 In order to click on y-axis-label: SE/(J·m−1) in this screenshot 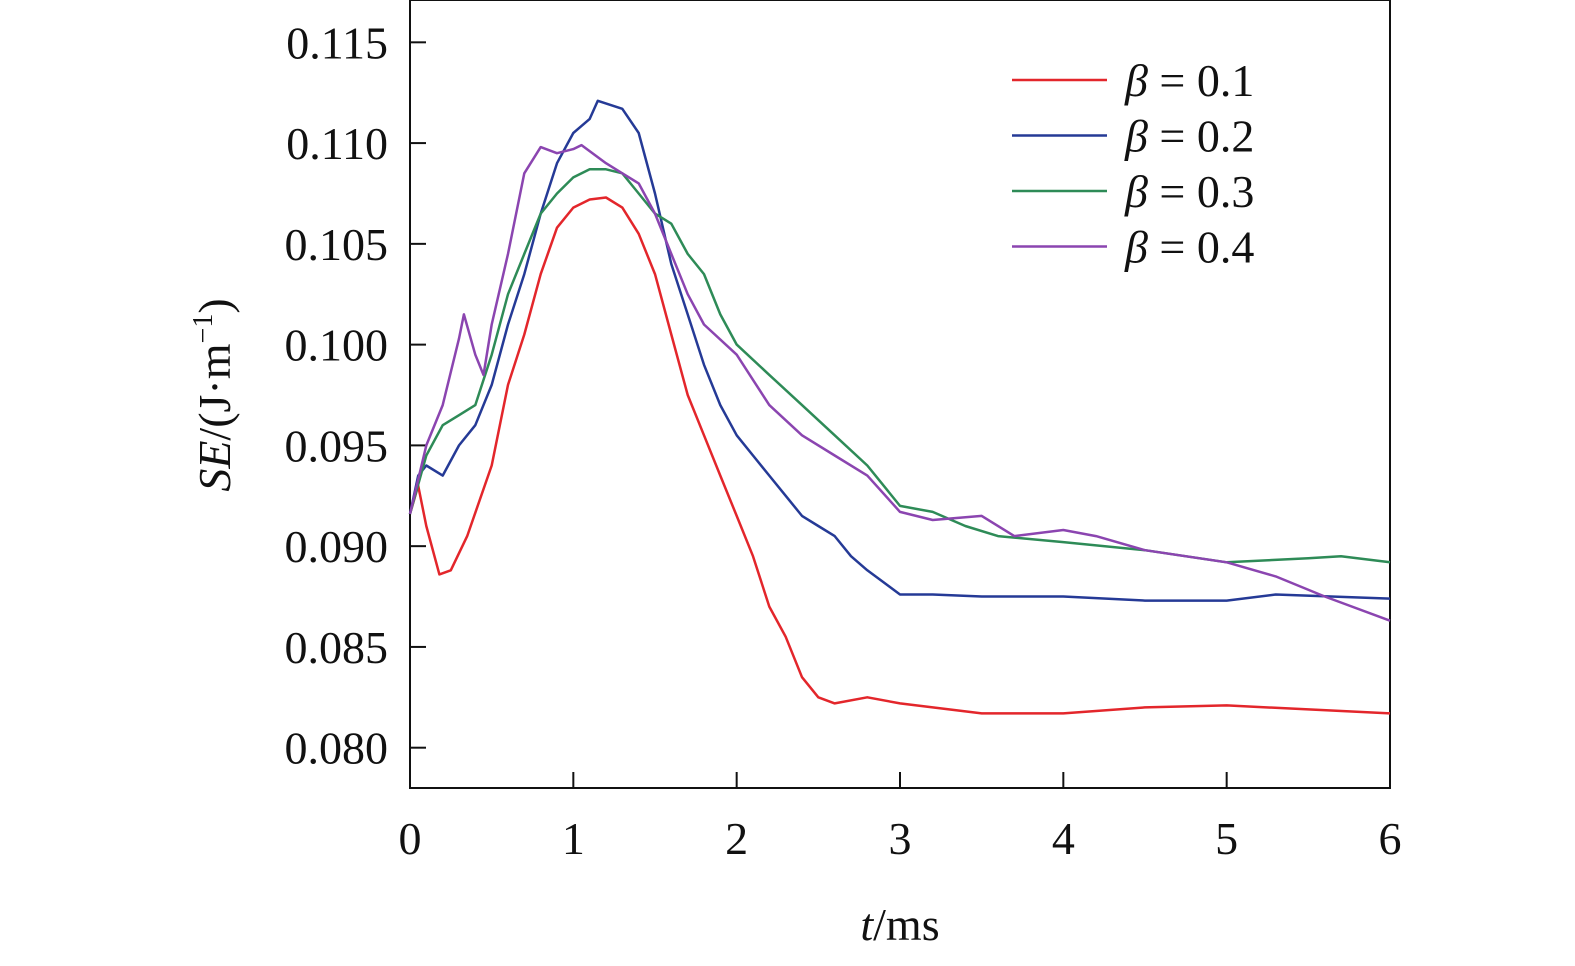, I will do `click(214, 394)`.